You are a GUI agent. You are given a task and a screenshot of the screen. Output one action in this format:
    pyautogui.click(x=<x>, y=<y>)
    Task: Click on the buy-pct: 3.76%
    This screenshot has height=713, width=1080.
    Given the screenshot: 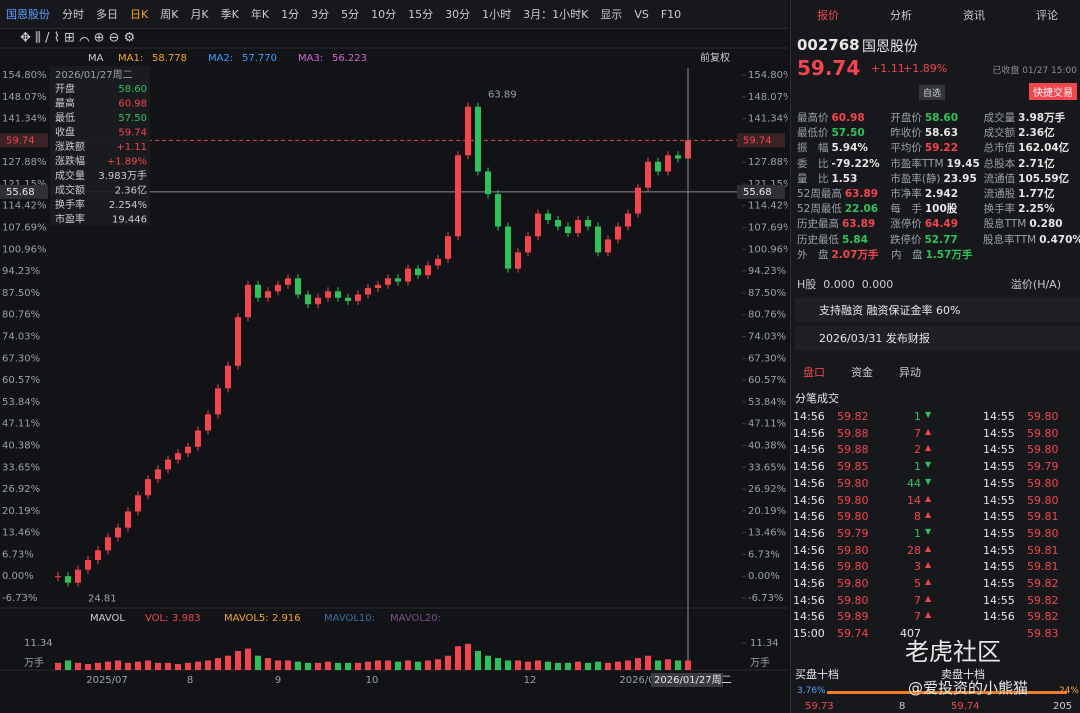 What is the action you would take?
    pyautogui.click(x=811, y=691)
    